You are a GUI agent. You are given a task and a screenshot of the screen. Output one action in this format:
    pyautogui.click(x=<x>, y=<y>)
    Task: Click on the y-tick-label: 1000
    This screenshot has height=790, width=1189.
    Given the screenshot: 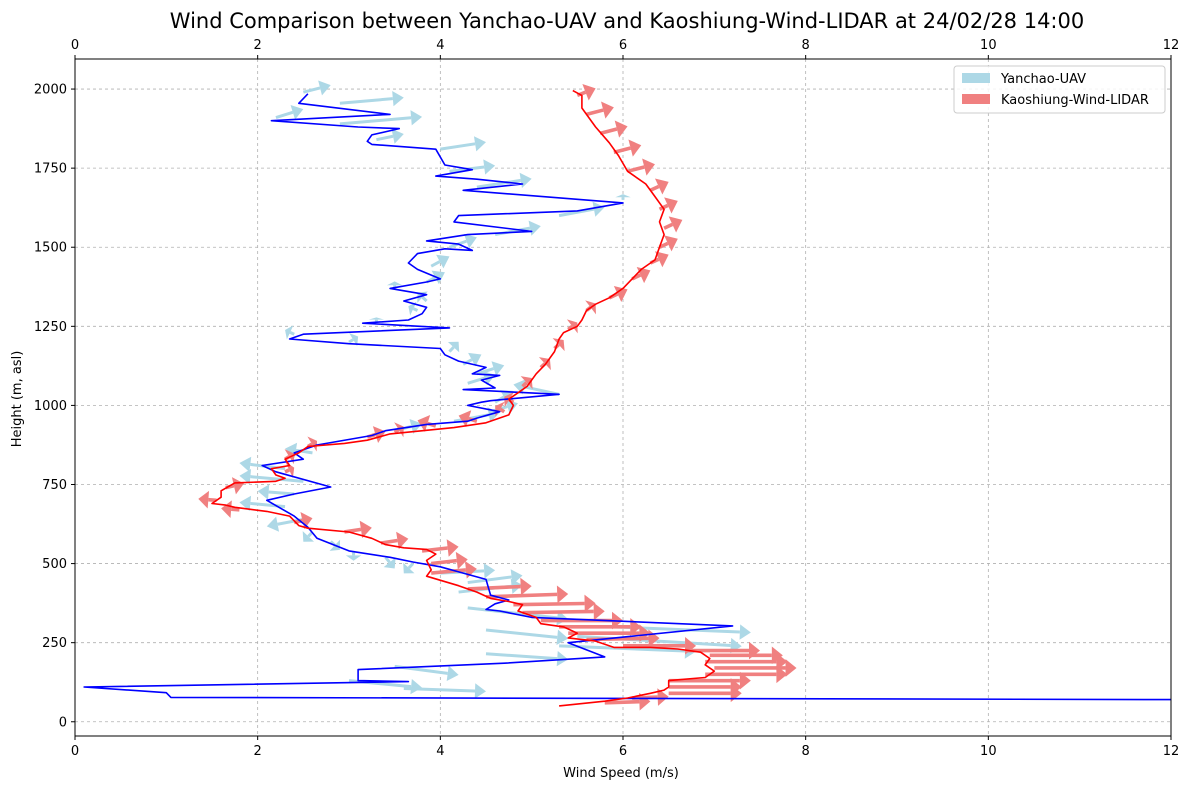 What is the action you would take?
    pyautogui.click(x=50, y=406)
    